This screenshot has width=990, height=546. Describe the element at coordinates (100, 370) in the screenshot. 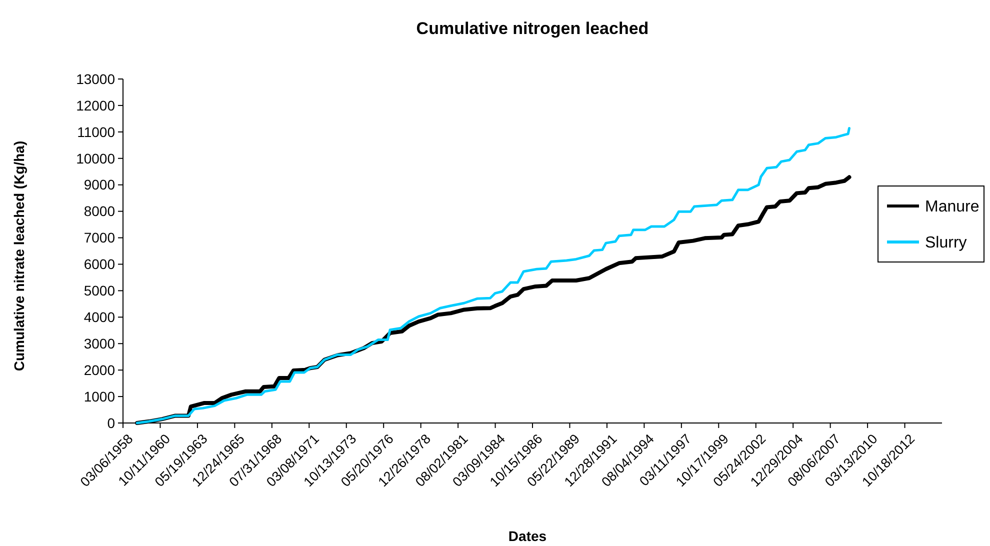

I see `y-tick-label: 2000` at that location.